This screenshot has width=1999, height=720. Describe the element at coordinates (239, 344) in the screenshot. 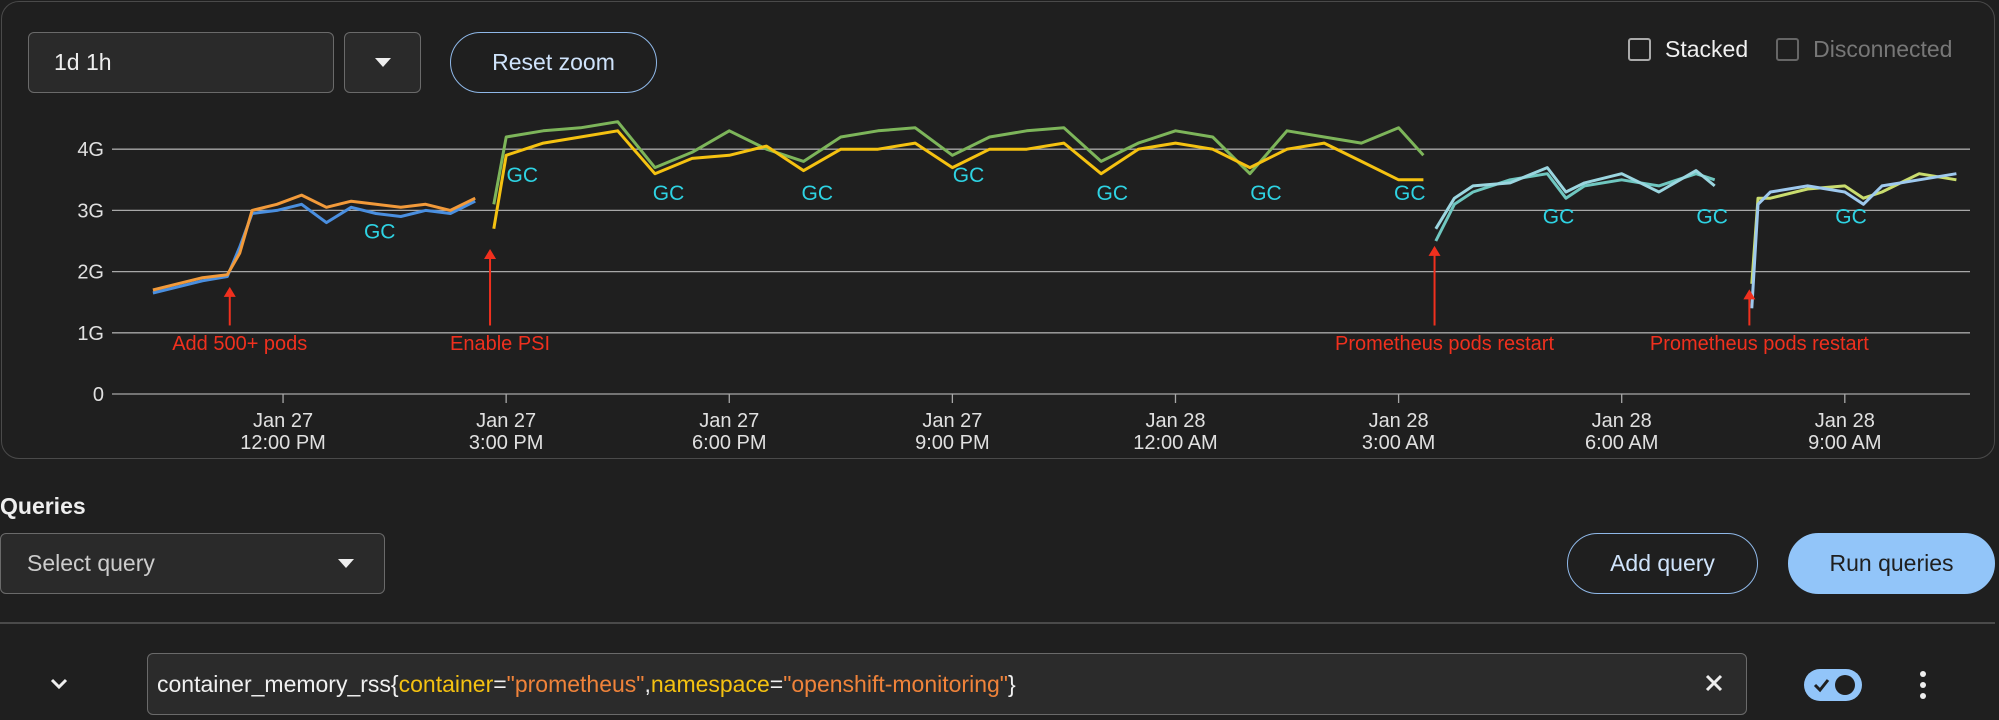

I see `annotation-label: Add 500+ pods` at that location.